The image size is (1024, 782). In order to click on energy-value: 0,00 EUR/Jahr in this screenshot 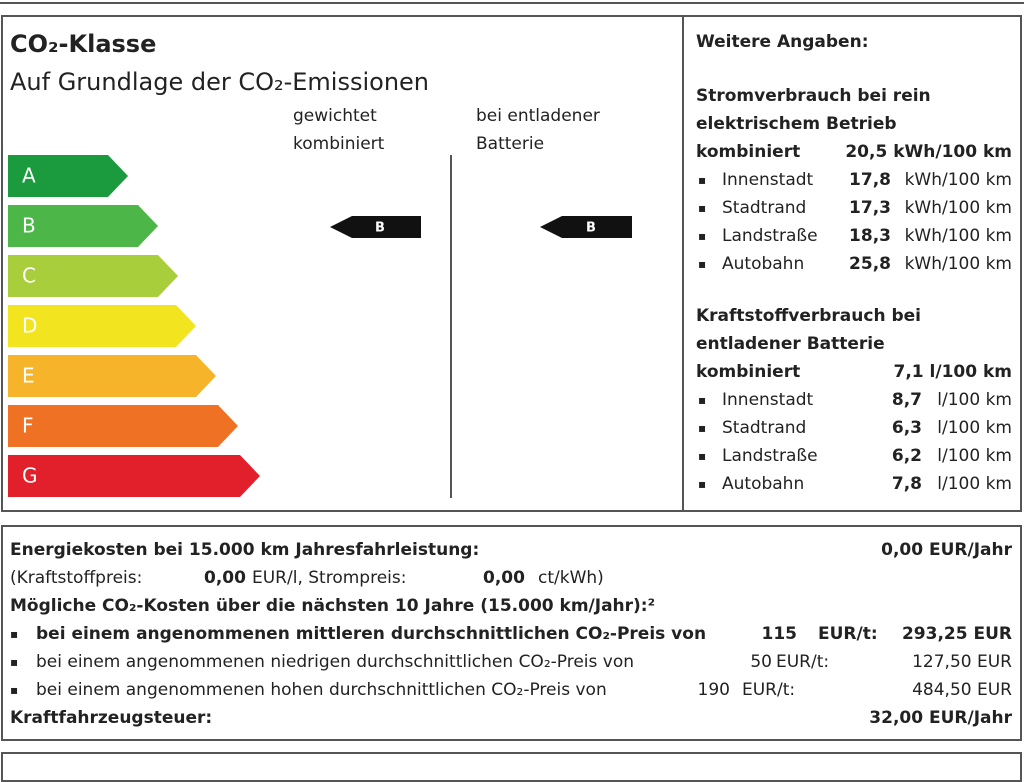, I will do `click(946, 550)`.